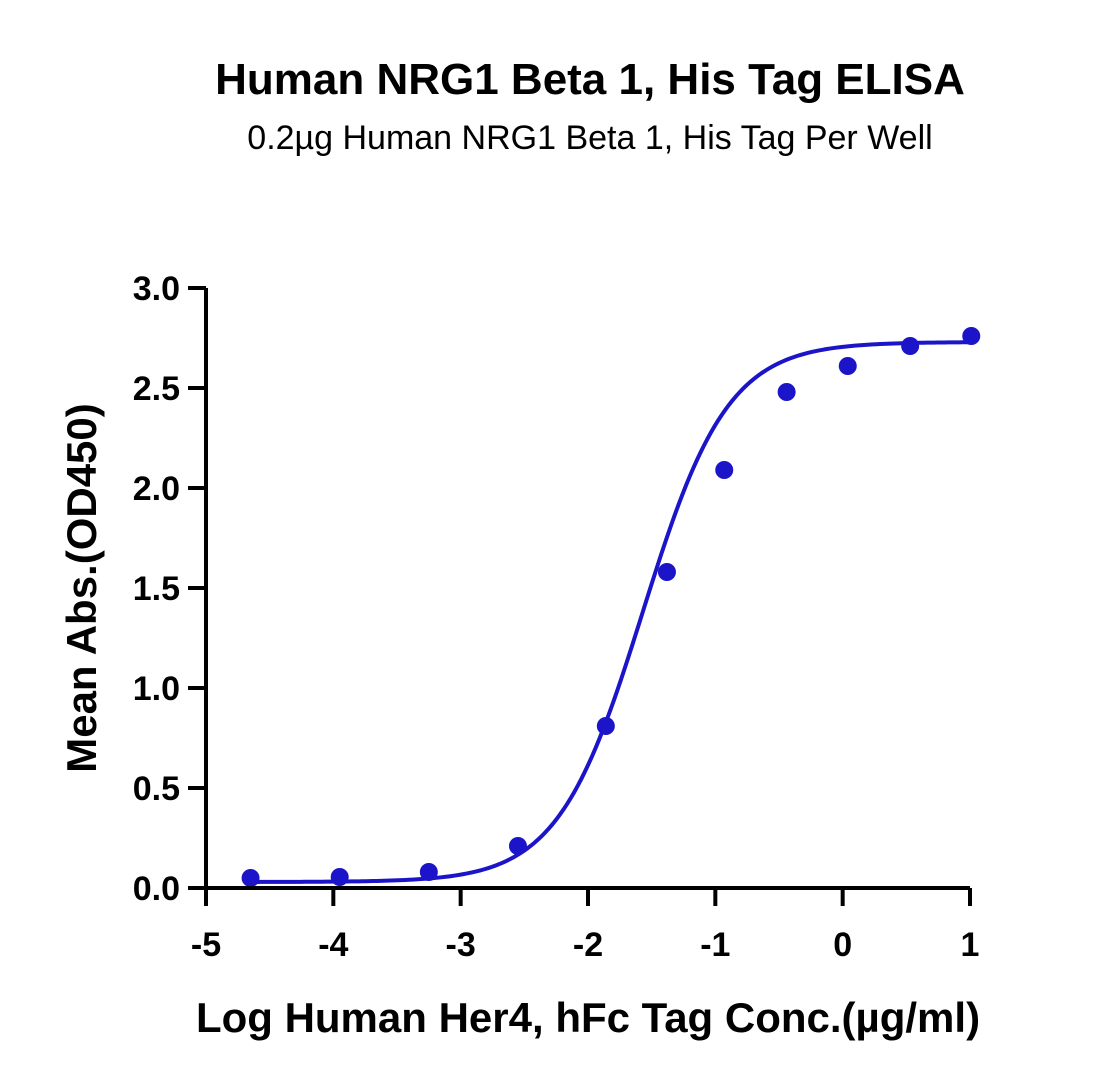  I want to click on x-tick-label: 0, so click(842, 945).